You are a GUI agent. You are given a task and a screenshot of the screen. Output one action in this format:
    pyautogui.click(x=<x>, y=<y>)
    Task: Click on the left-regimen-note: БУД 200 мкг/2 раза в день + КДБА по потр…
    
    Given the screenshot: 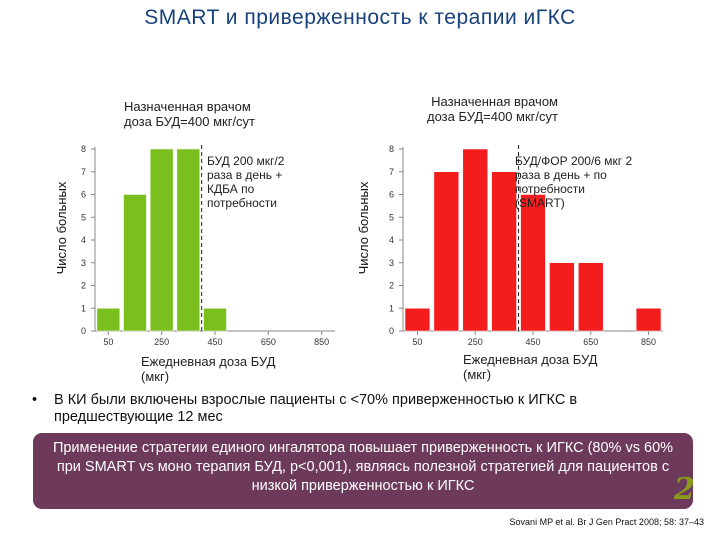 What is the action you would take?
    pyautogui.click(x=246, y=182)
    